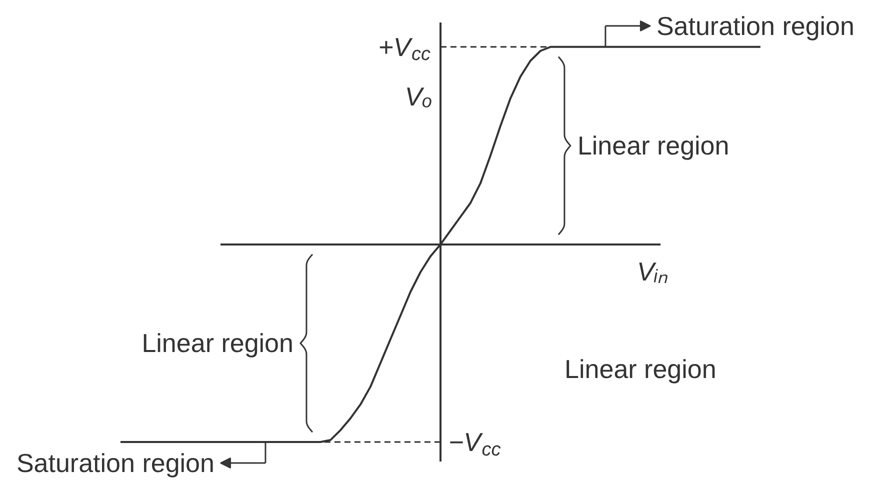  Describe the element at coordinates (418, 96) in the screenshot. I see `y-axis-title: Vₒ` at that location.